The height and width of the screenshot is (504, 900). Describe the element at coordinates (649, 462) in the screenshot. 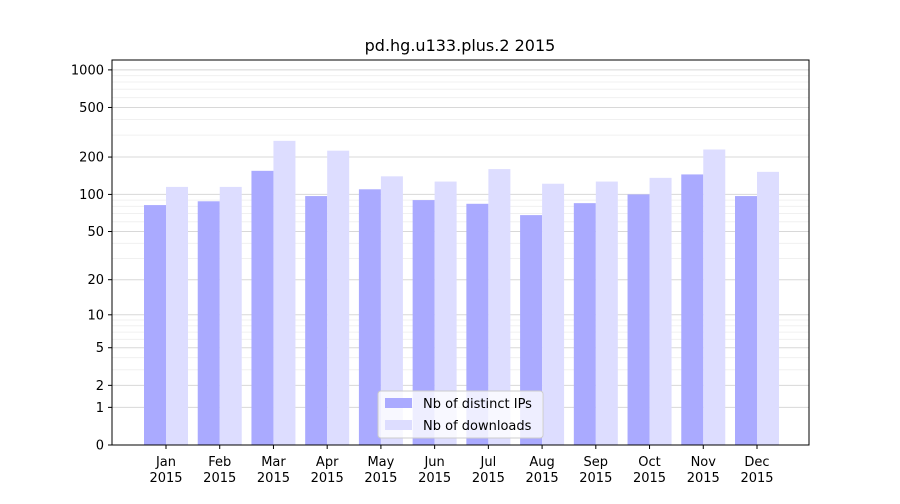

I see `x-tick-label-month: Oct` at that location.